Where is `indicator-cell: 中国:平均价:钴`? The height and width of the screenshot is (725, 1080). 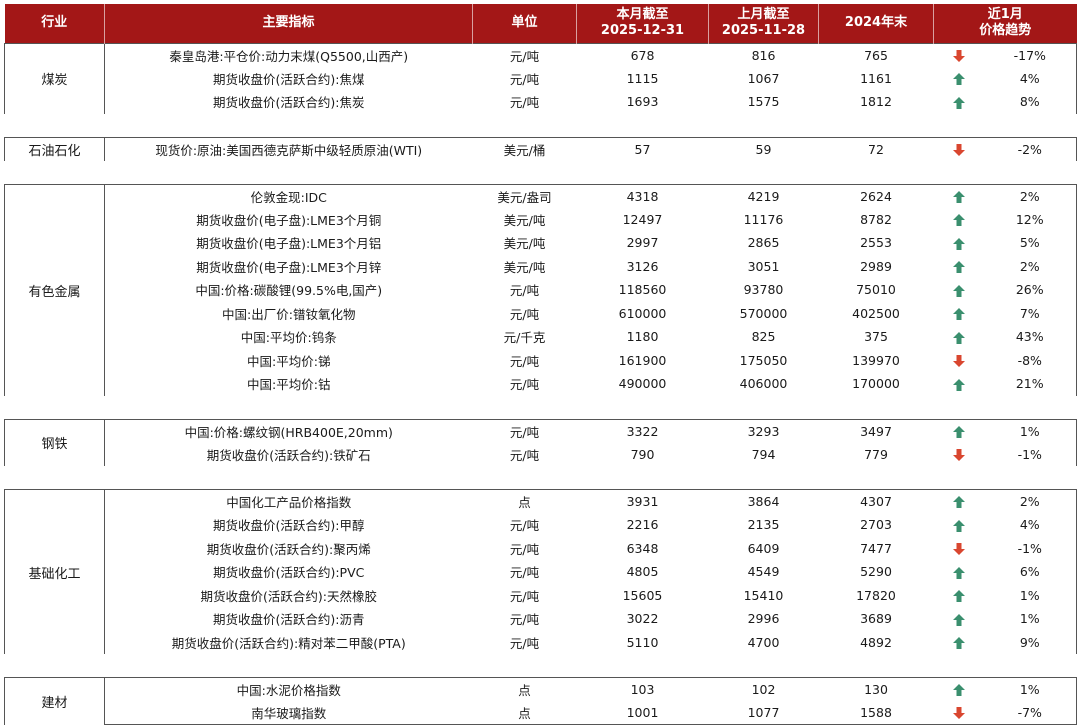
indicator-cell: 中国:平均价:钴 is located at coordinates (289, 385).